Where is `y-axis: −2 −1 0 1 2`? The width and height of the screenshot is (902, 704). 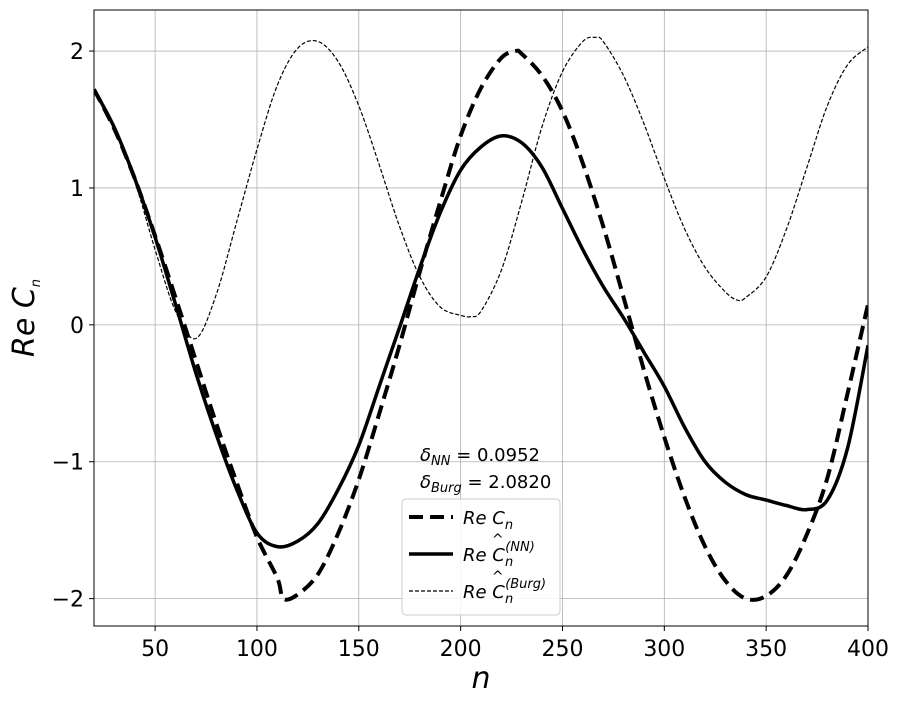
y-axis: −2 −1 0 1 2 is located at coordinates (73, 326).